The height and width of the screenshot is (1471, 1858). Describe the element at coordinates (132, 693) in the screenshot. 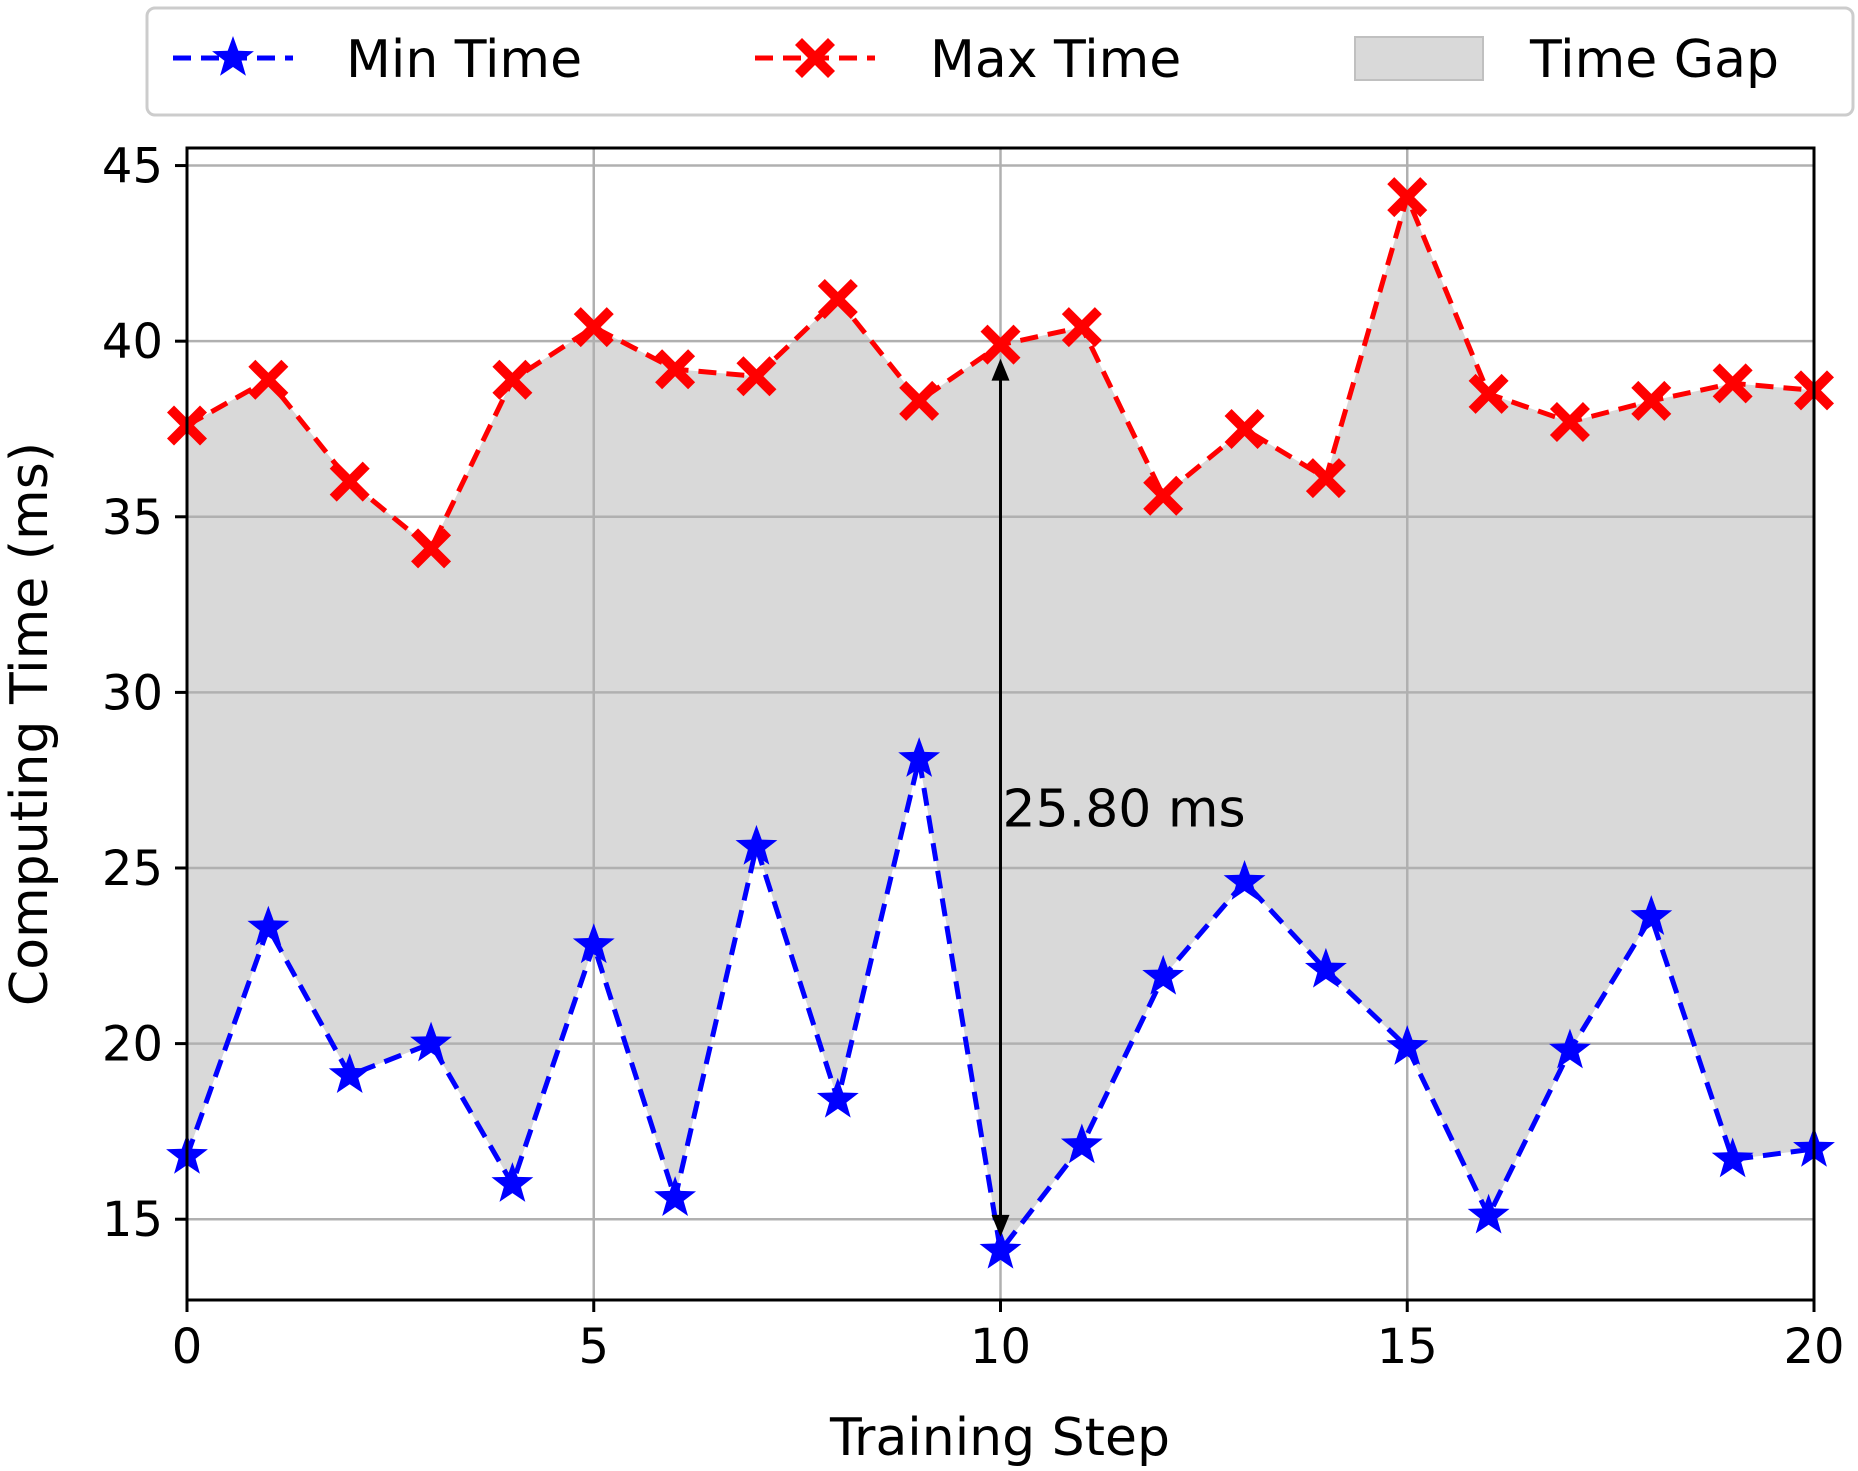

I see `y-tick-label: 30` at that location.